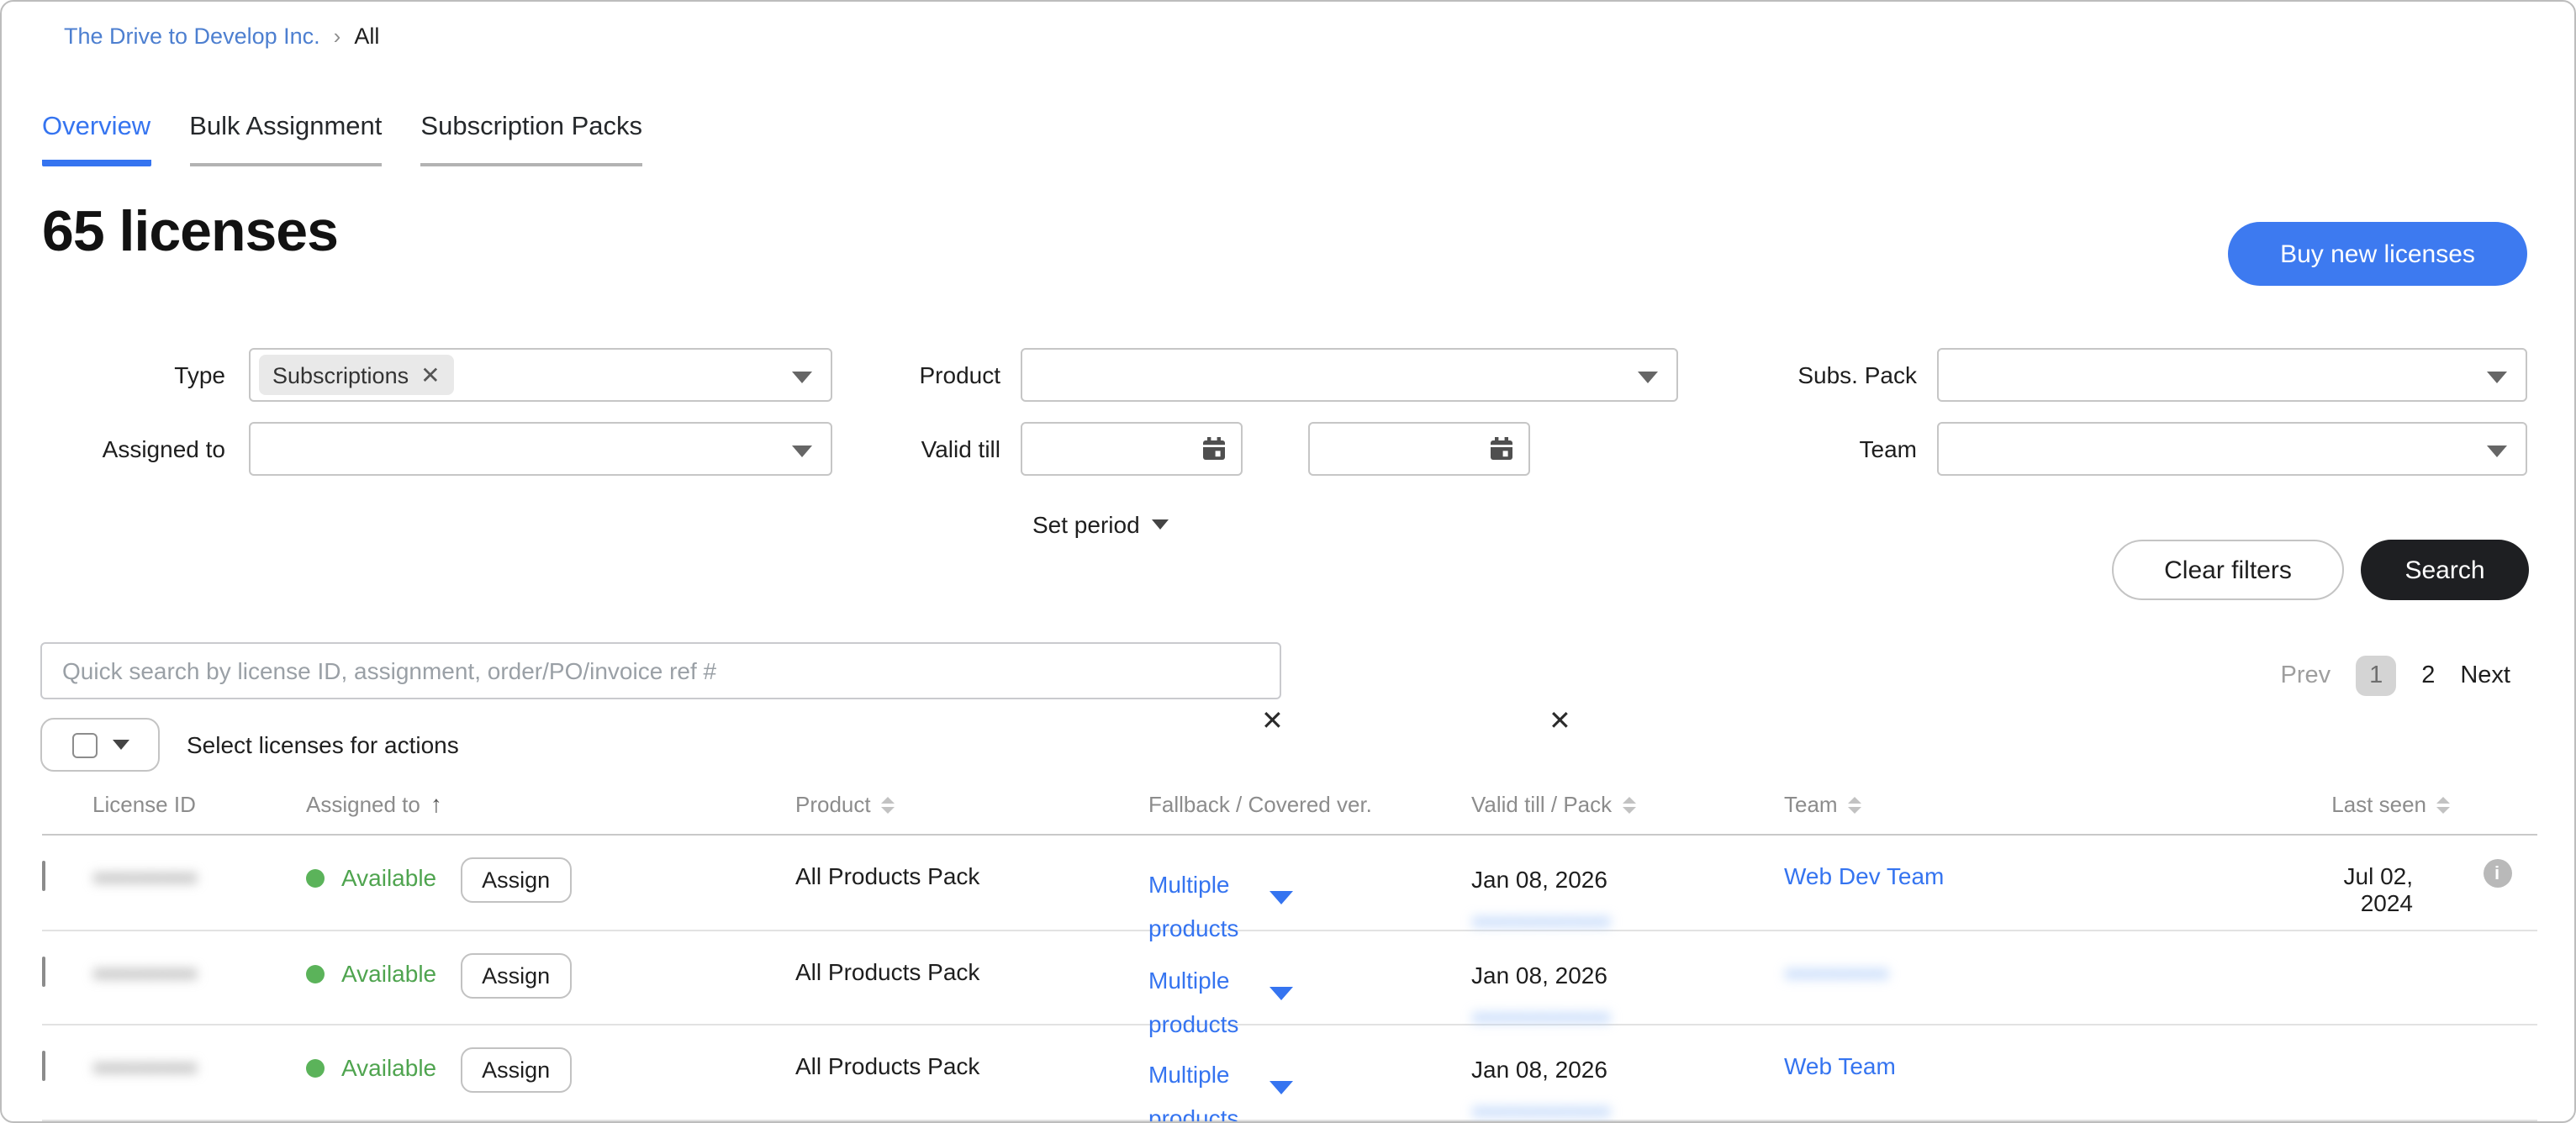  What do you see at coordinates (1840, 1065) in the screenshot?
I see `team-link: Web Team` at bounding box center [1840, 1065].